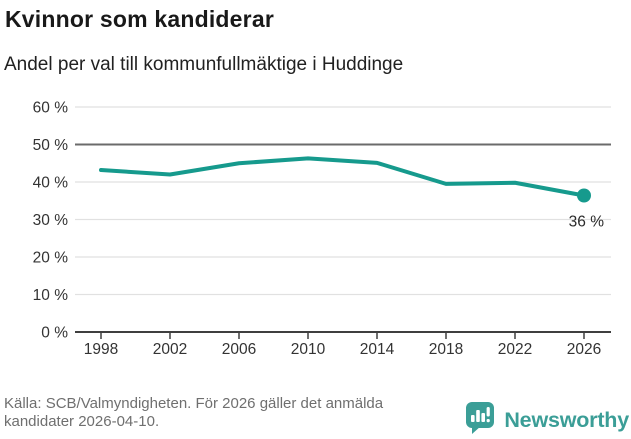 The height and width of the screenshot is (439, 631). I want to click on newsworthy-wordmark: Newsworthy, so click(566, 419).